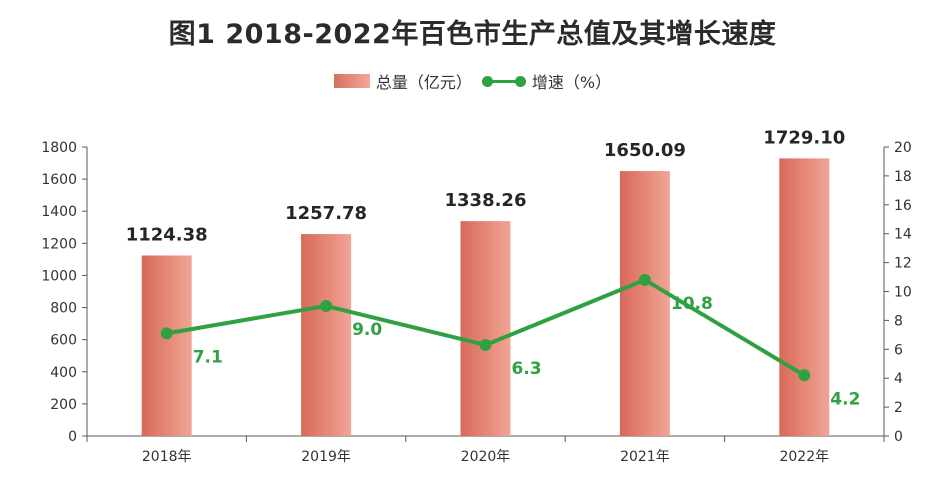  I want to click on legend-item-growth: 增速（%）, so click(546, 81).